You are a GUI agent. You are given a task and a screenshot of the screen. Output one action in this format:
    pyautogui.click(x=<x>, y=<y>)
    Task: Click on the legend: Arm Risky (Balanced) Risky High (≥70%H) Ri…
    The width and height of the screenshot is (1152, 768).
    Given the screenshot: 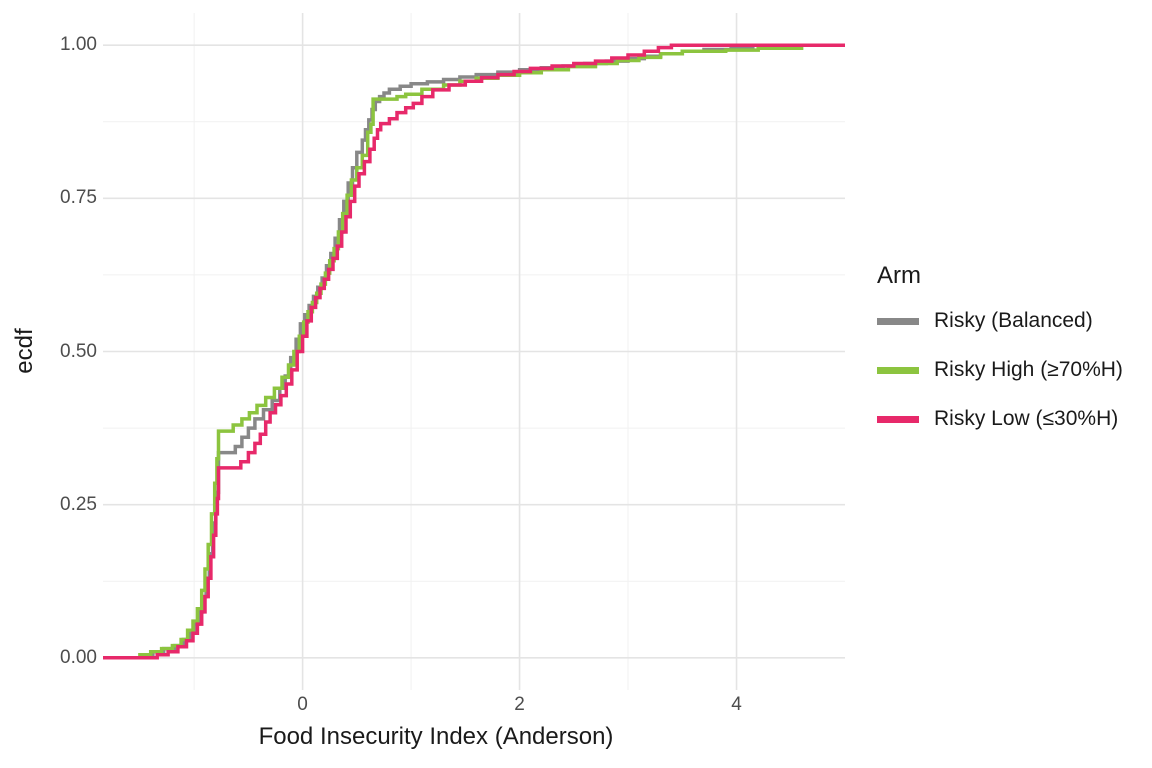 What is the action you would take?
    pyautogui.click(x=1000, y=357)
    